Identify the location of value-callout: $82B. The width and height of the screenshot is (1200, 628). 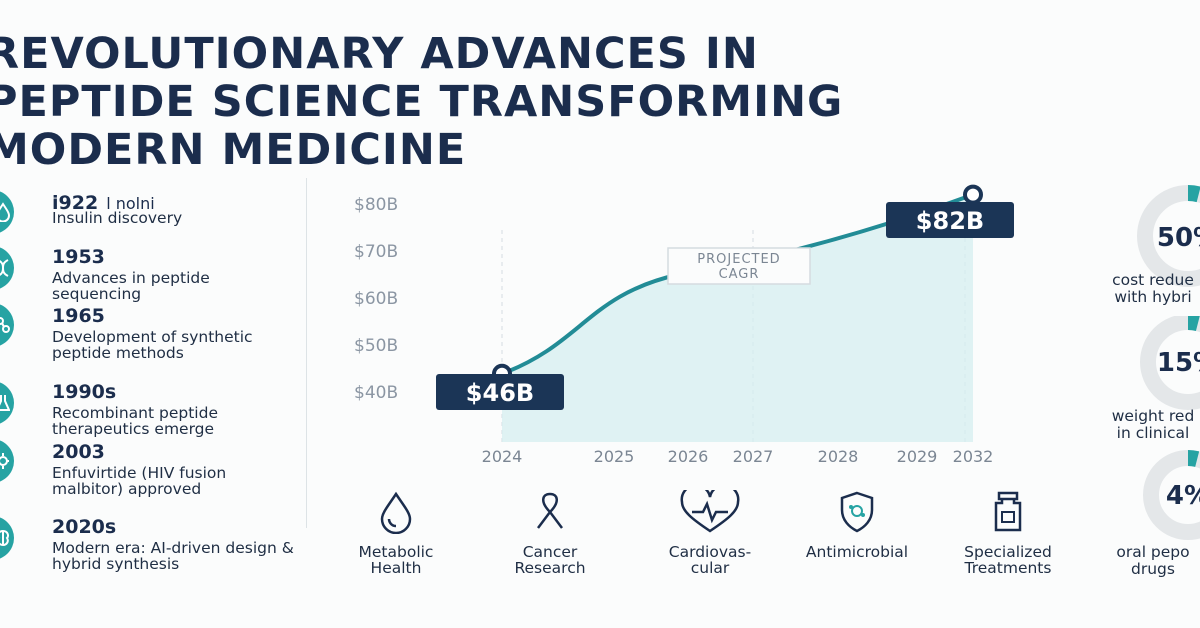
(950, 220).